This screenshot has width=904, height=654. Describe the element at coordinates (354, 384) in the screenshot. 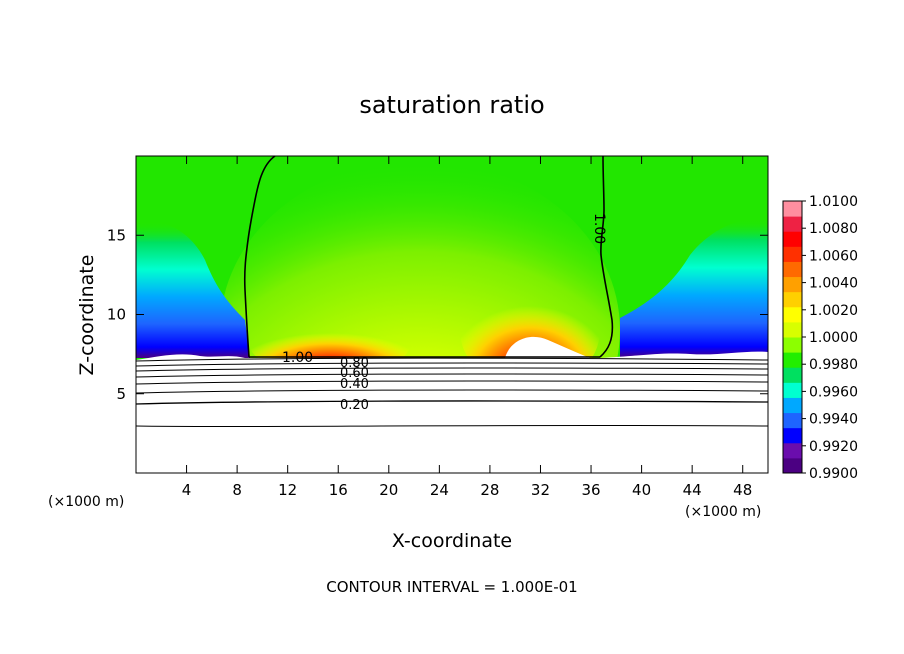

I see `contour-label: 0.40` at that location.